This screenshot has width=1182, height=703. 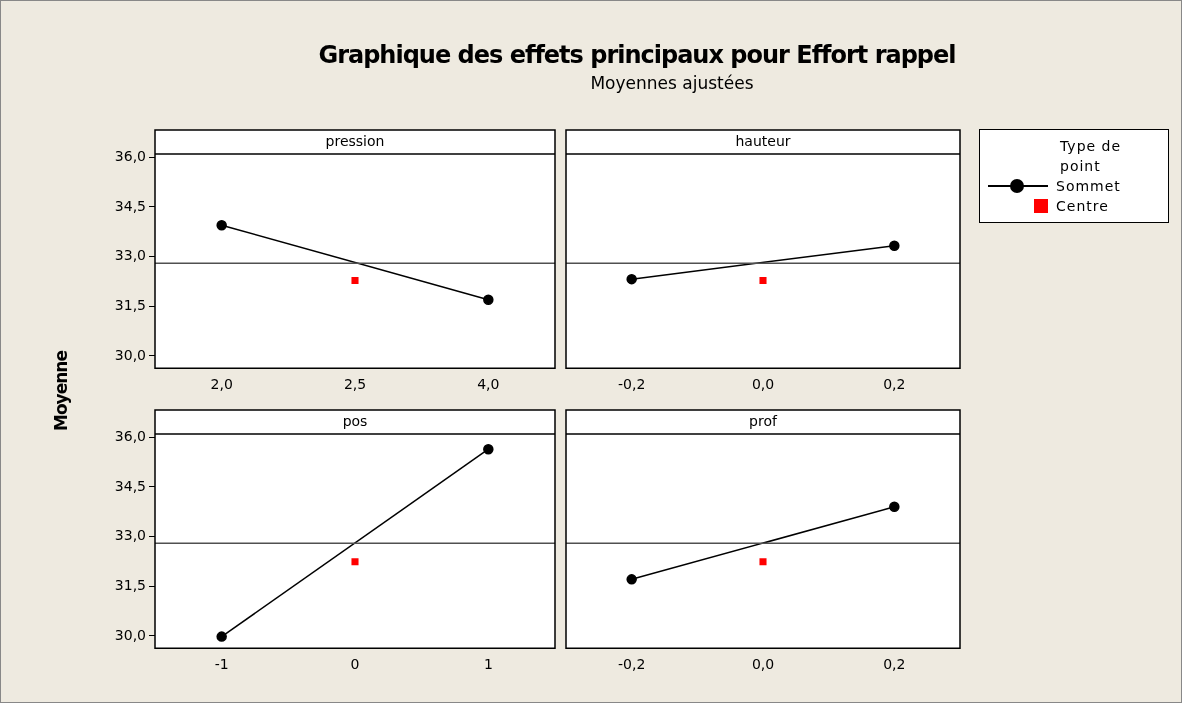 I want to click on chart-title: pos, so click(x=355, y=420).